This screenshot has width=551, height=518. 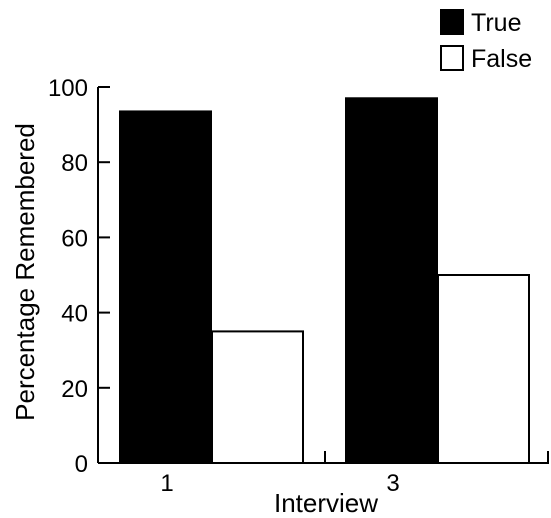 What do you see at coordinates (74, 389) in the screenshot?
I see `y-tick-label-20: 20` at bounding box center [74, 389].